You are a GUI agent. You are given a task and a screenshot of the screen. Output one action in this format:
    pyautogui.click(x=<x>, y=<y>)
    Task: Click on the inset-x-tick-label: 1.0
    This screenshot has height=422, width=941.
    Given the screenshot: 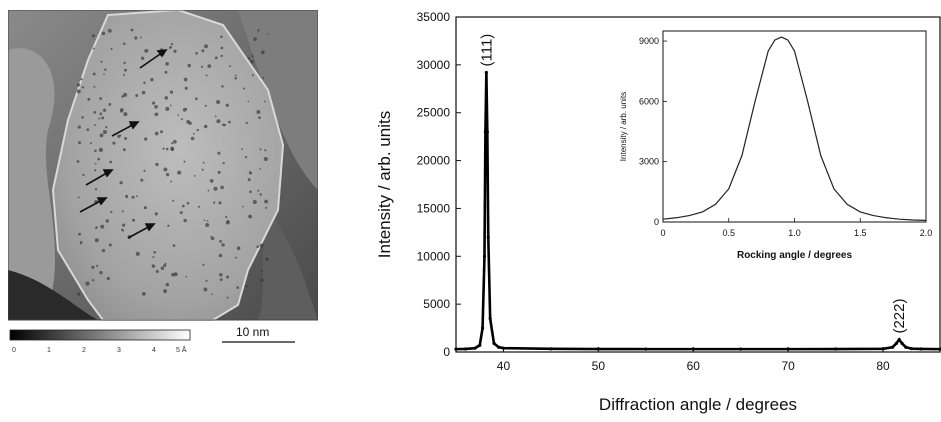 What is the action you would take?
    pyautogui.click(x=794, y=233)
    